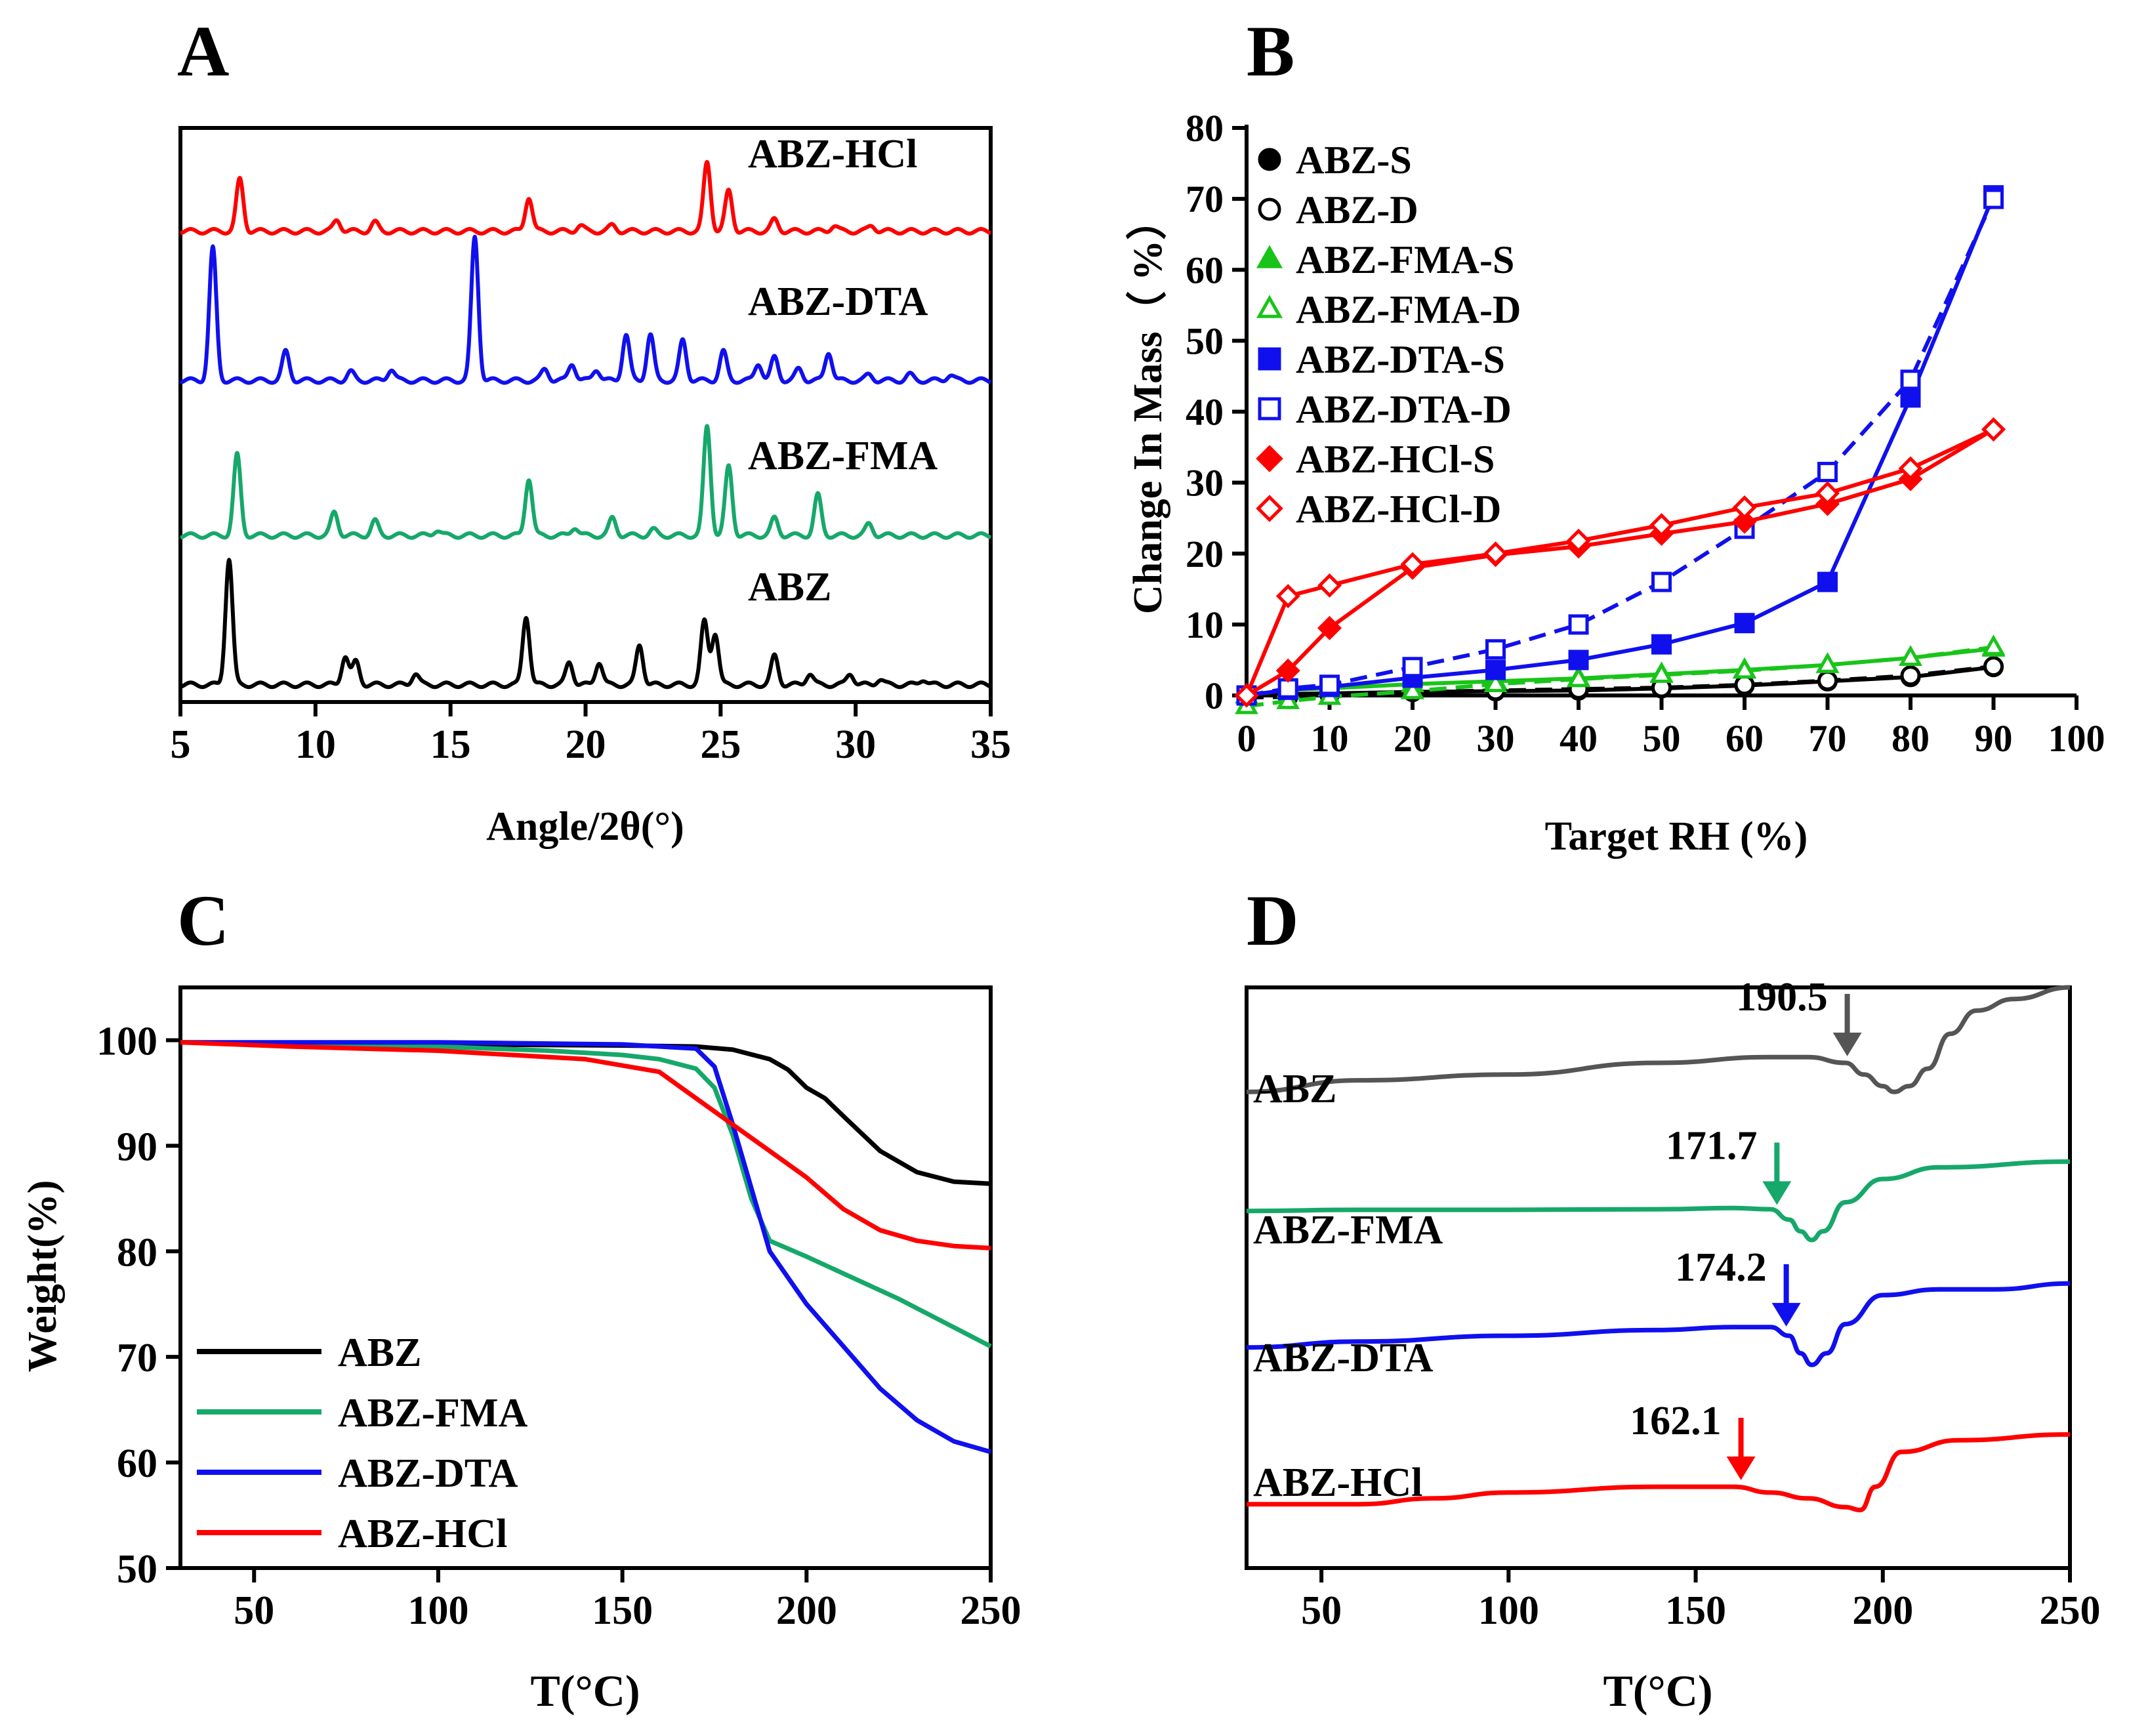  Describe the element at coordinates (1270, 306) in the screenshot. I see `legend-marker-abz-fma-d` at that location.